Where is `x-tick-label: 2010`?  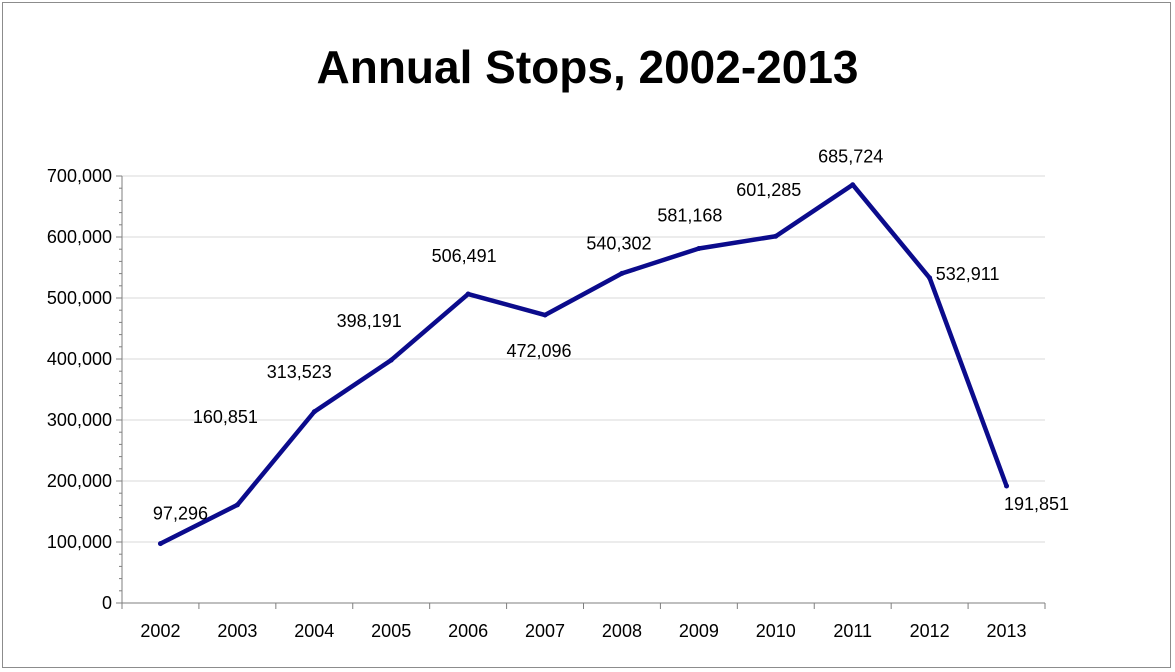 x-tick-label: 2010 is located at coordinates (776, 631).